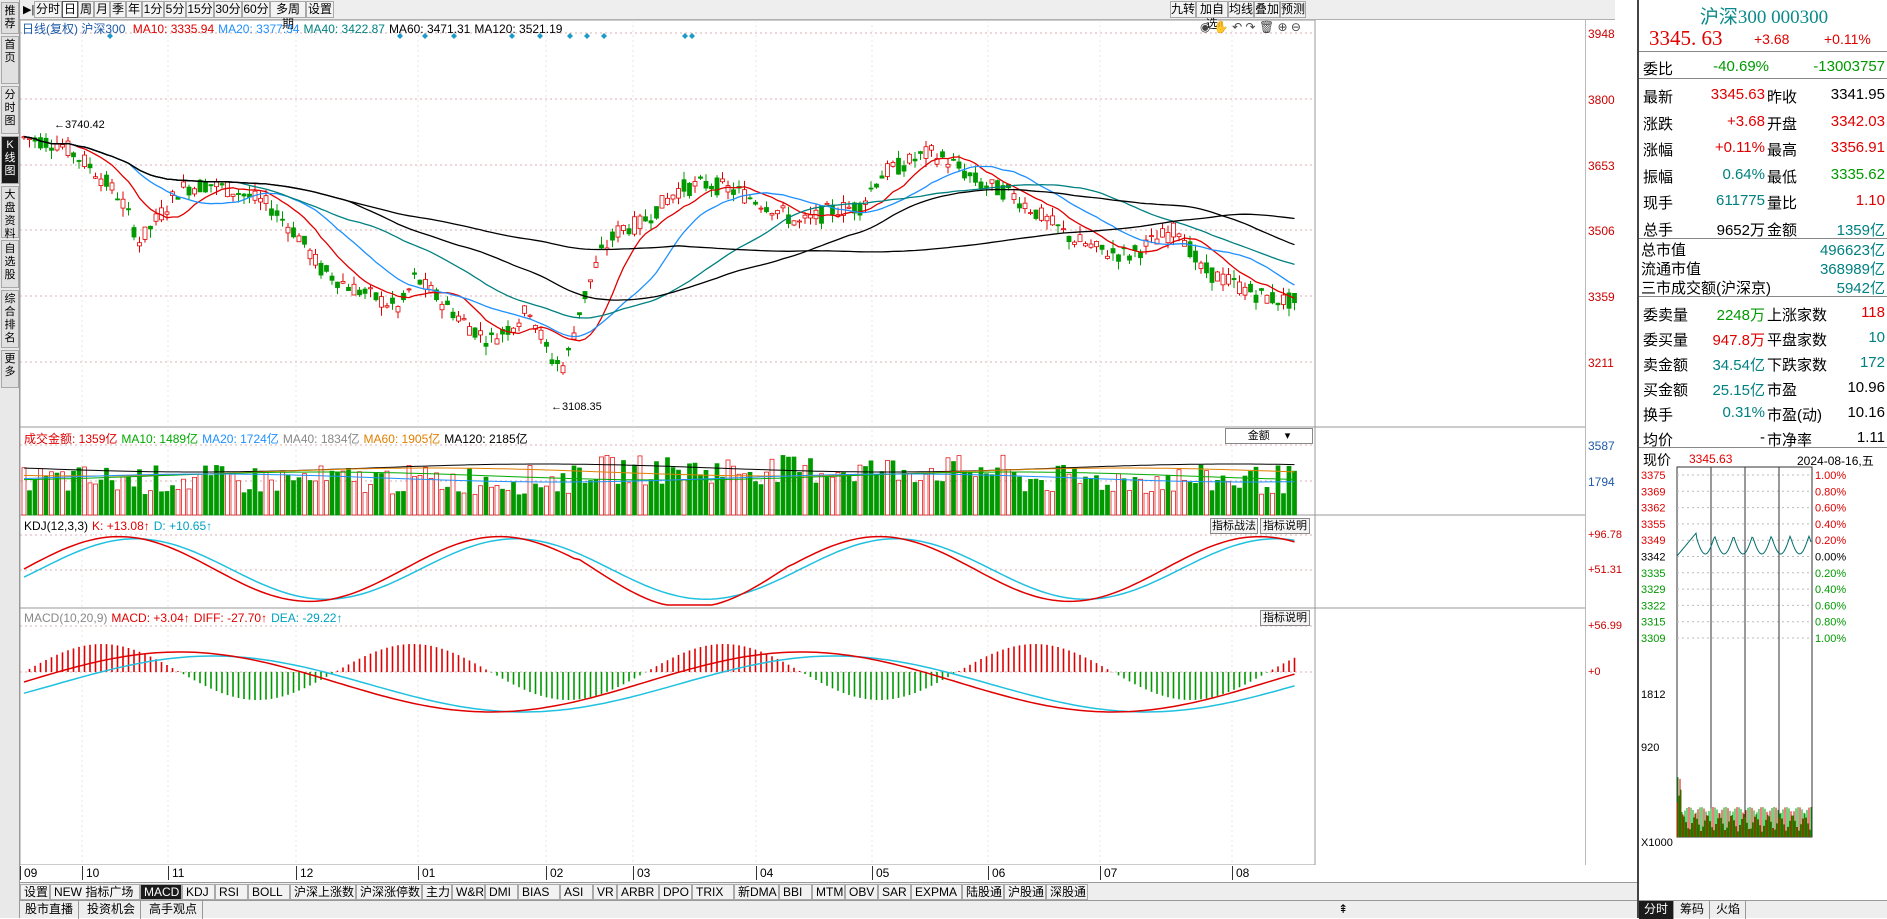 The image size is (1887, 919). Describe the element at coordinates (102, 9) in the screenshot. I see `period-button: 月` at that location.